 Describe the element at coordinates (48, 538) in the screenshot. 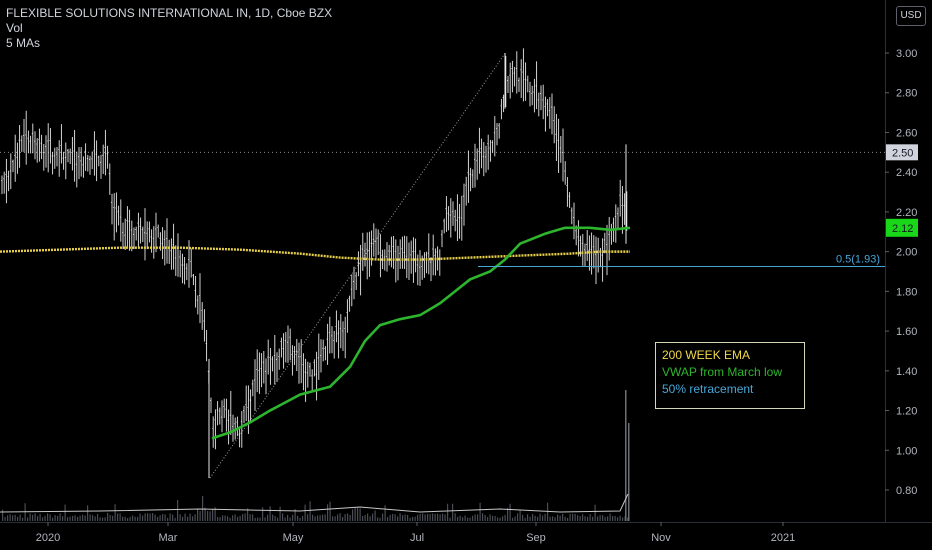

I see `x-tick-label: 2020` at that location.